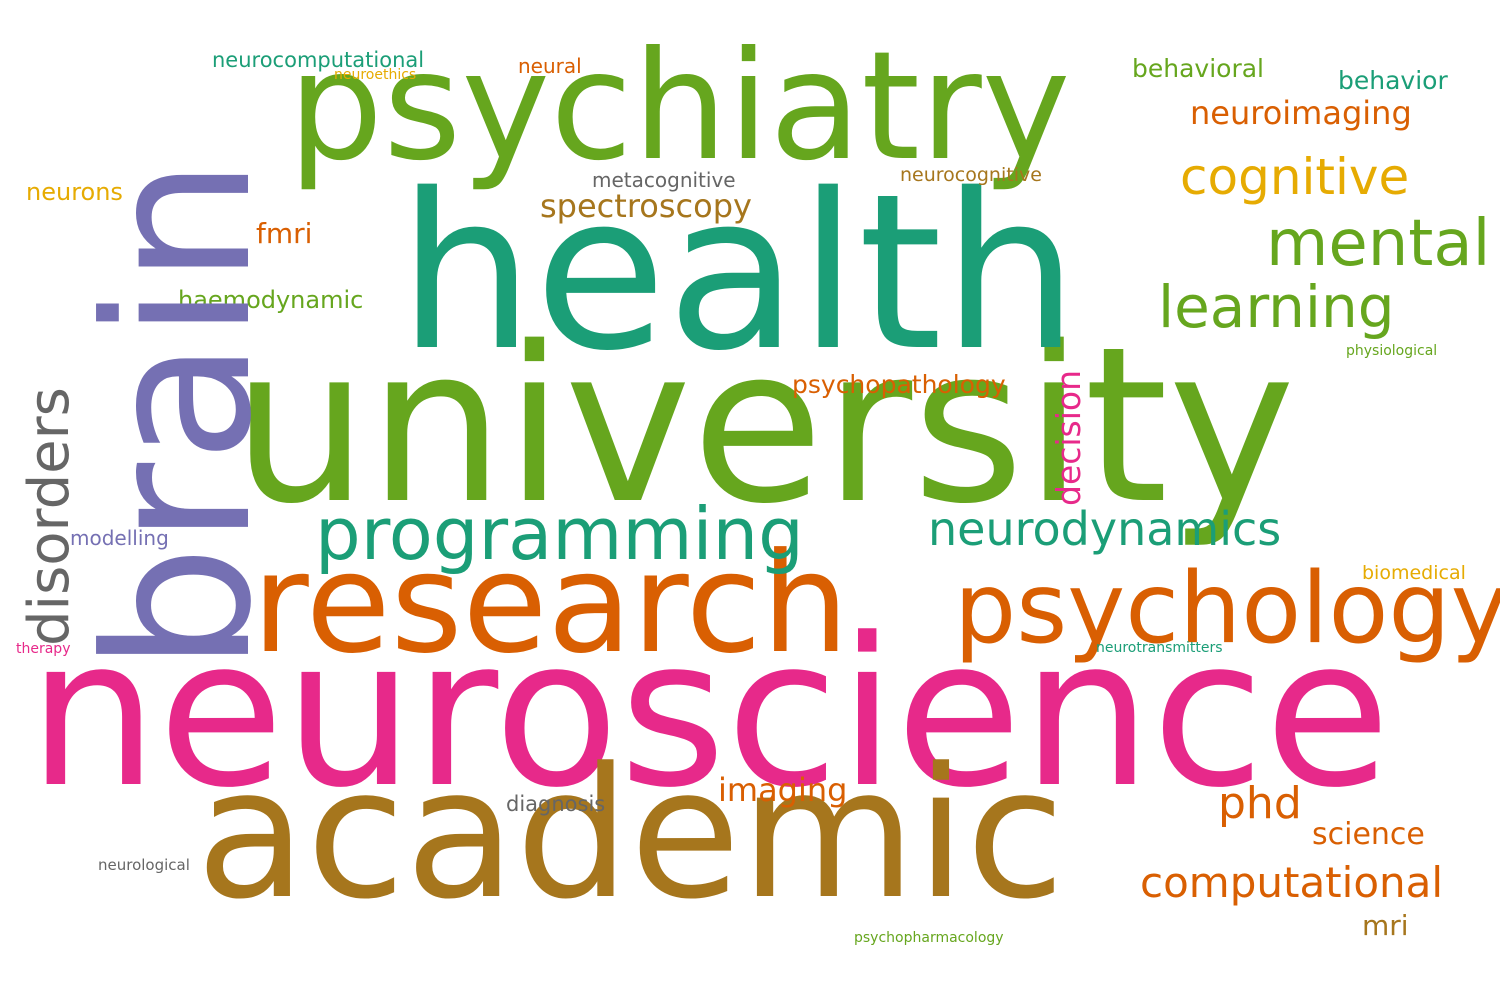 This screenshot has height=1000, width=1500. Describe the element at coordinates (738, 272) in the screenshot. I see `word-health: health` at that location.